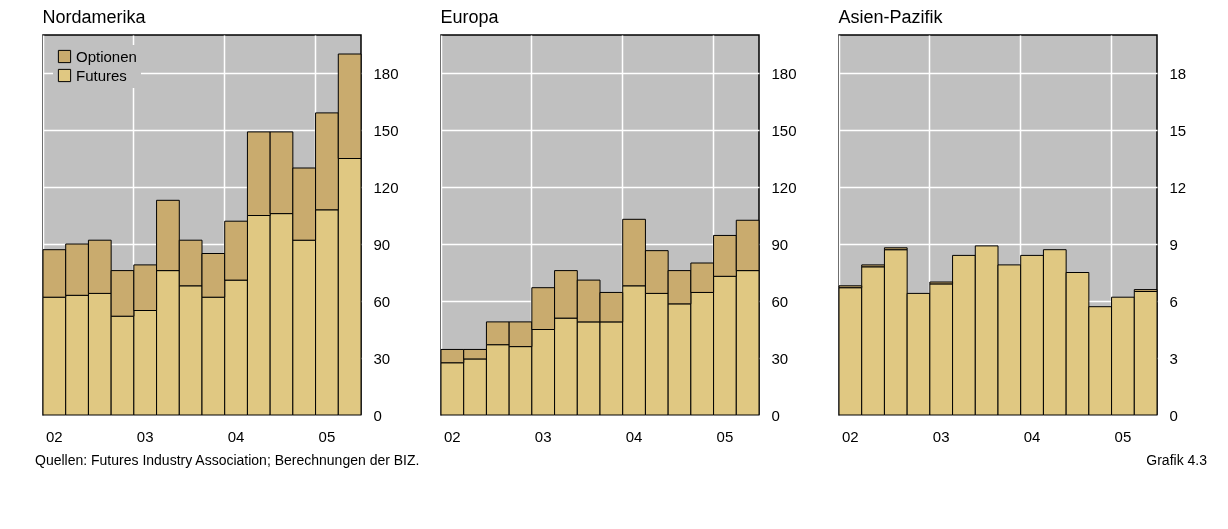  I want to click on y-tick-label: 15, so click(1178, 130).